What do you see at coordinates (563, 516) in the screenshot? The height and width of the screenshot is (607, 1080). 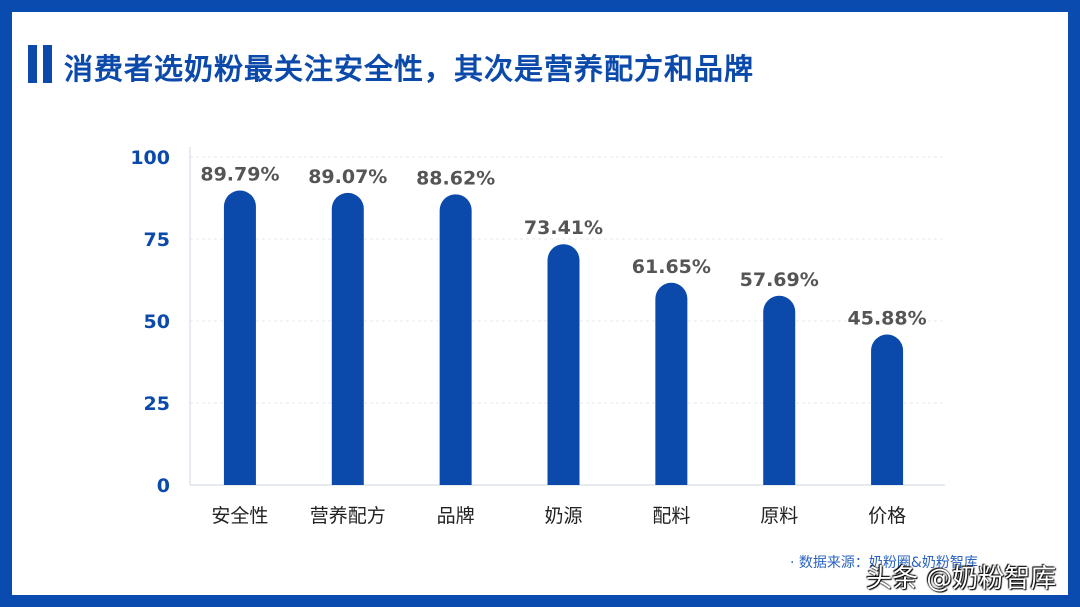 I see `x-tick-label: 奶源` at bounding box center [563, 516].